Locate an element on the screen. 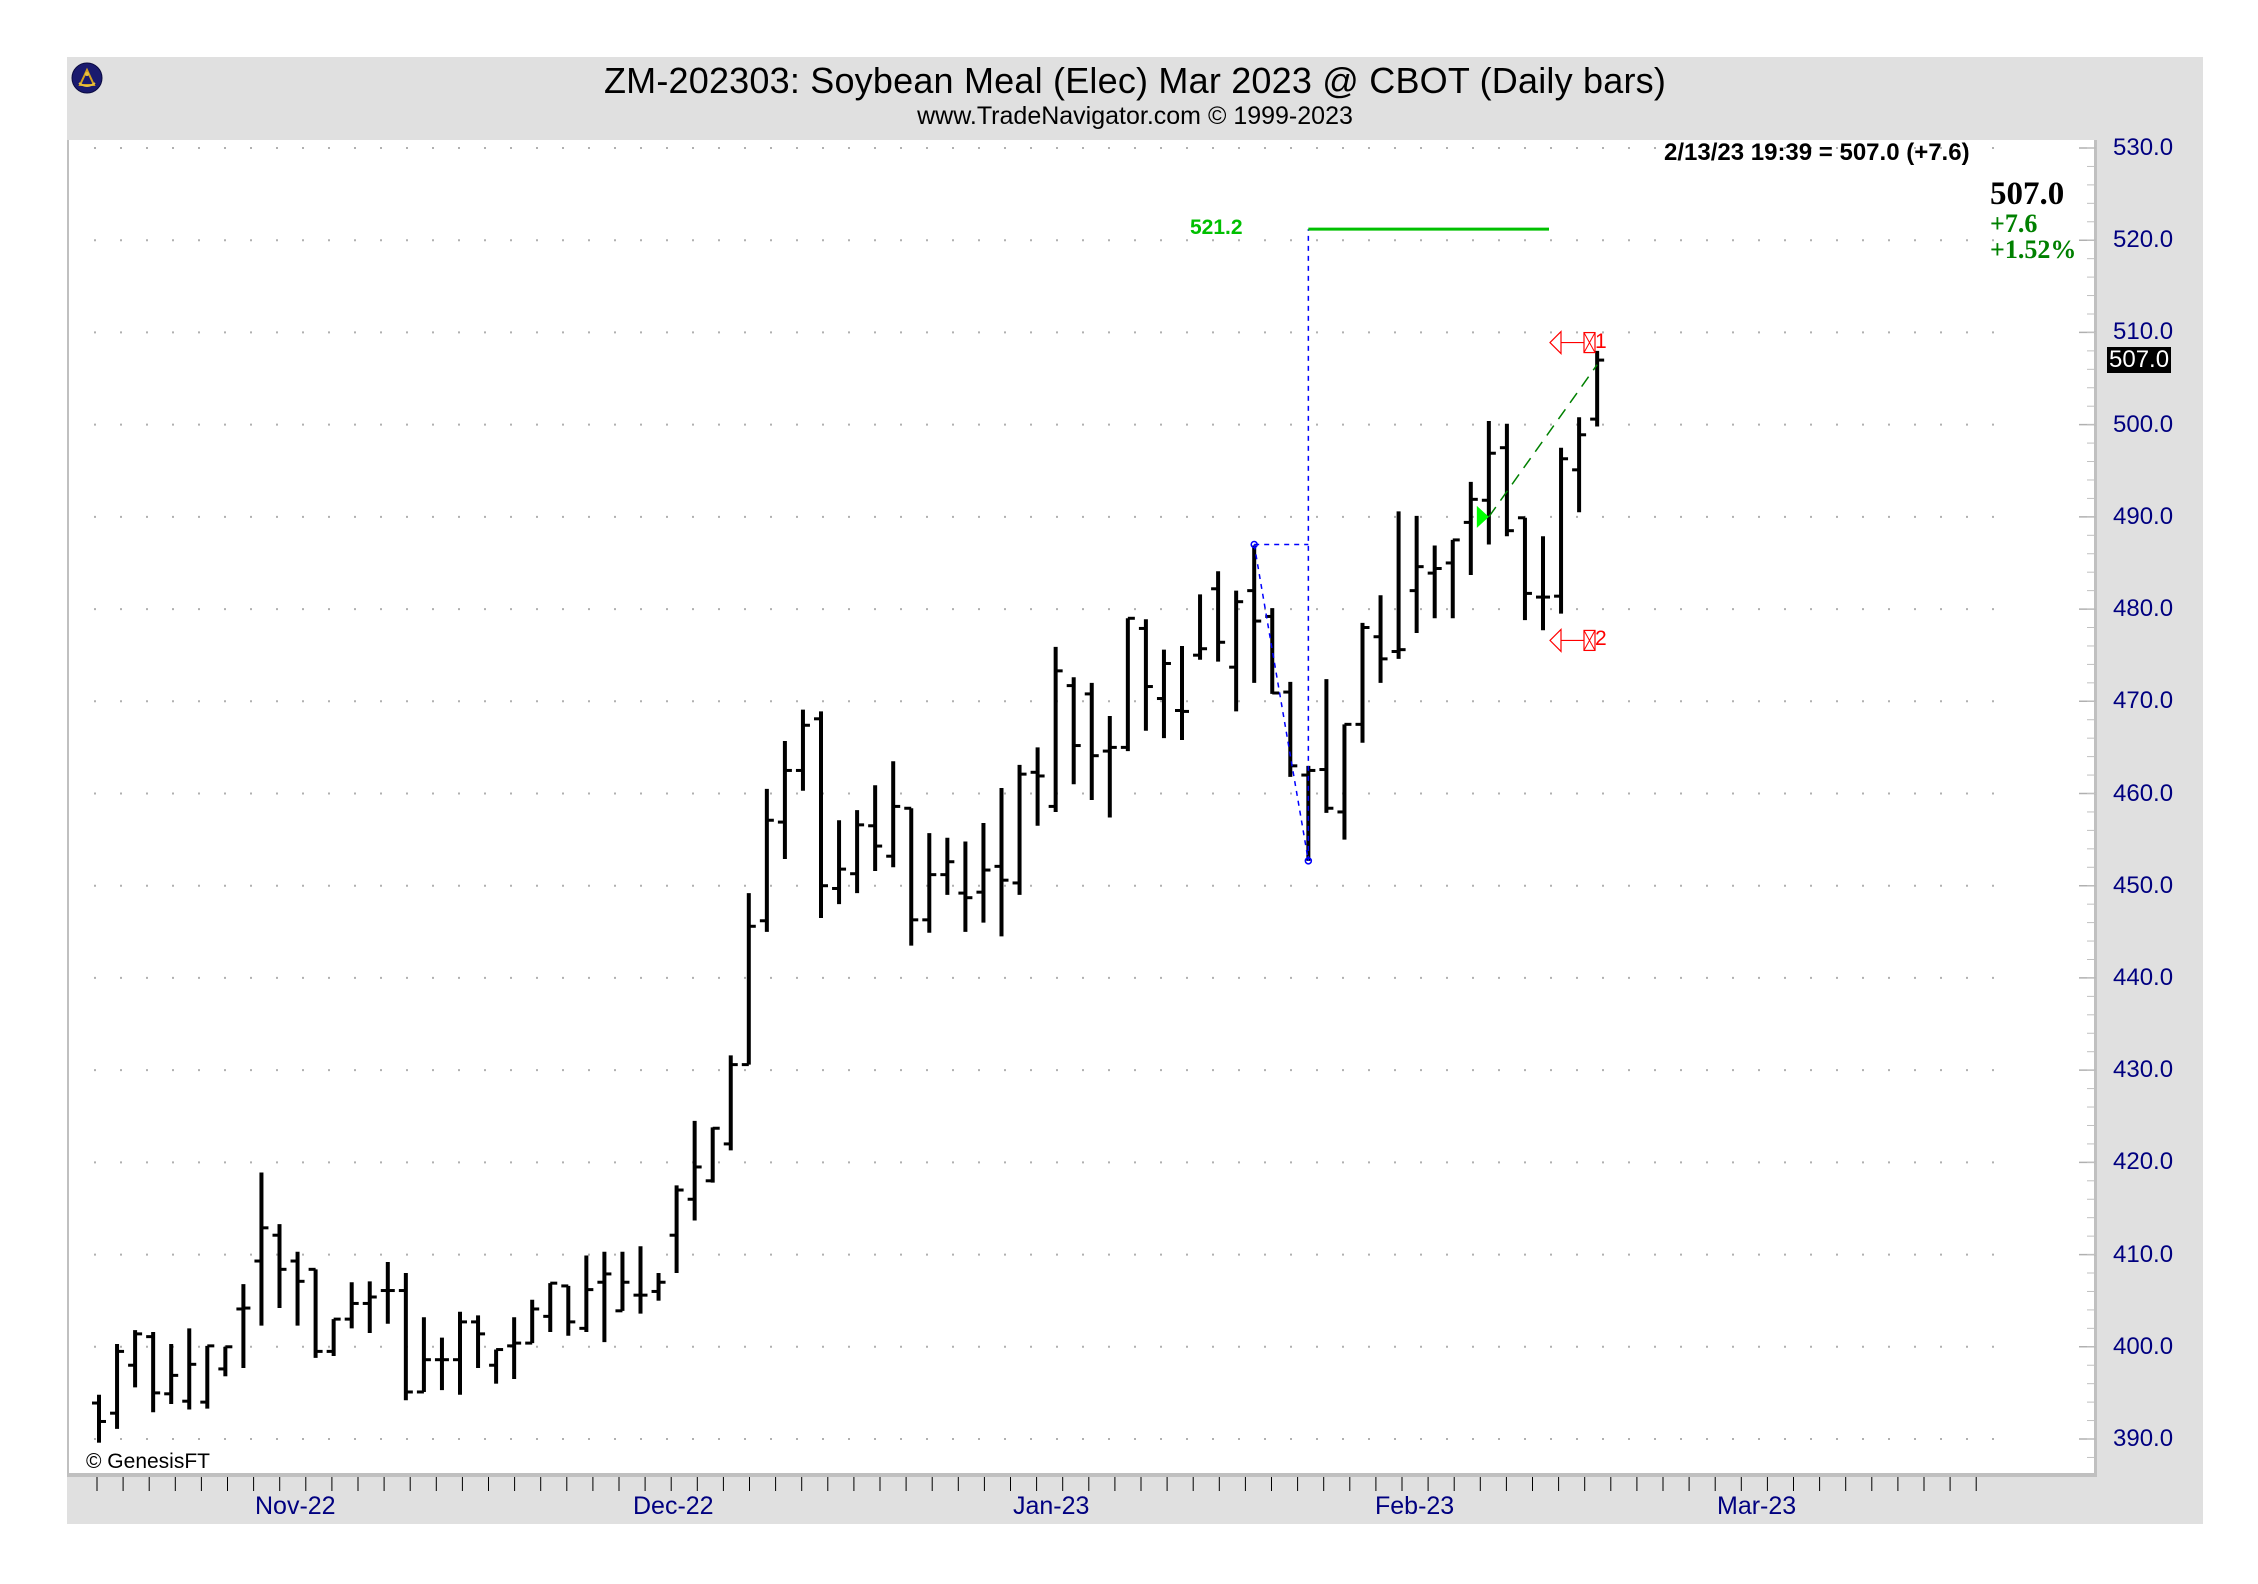  chart-subtitle: www.TradeNavigator.com © 1999-2023 is located at coordinates (1135, 116).